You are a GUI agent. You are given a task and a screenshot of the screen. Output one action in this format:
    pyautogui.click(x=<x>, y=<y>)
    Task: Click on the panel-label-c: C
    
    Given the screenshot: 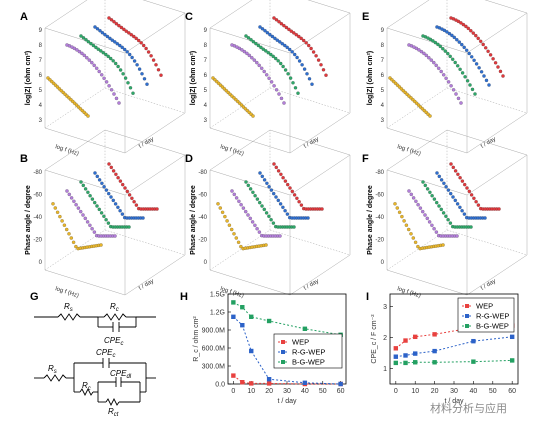 What is the action you would take?
    pyautogui.click(x=189, y=17)
    